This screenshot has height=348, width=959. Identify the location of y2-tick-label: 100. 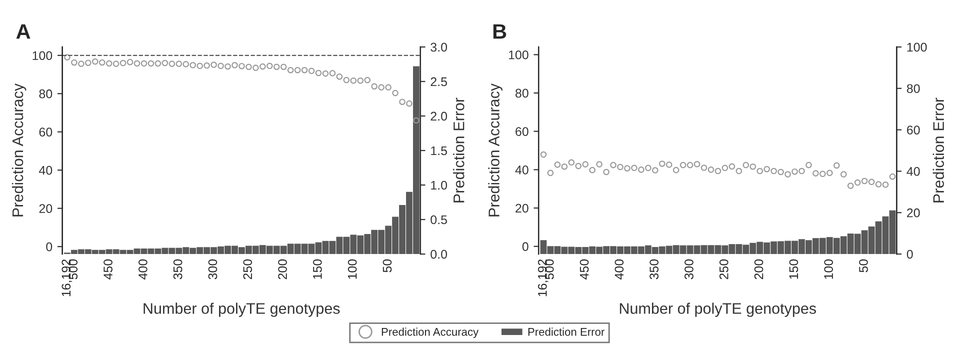
(917, 47).